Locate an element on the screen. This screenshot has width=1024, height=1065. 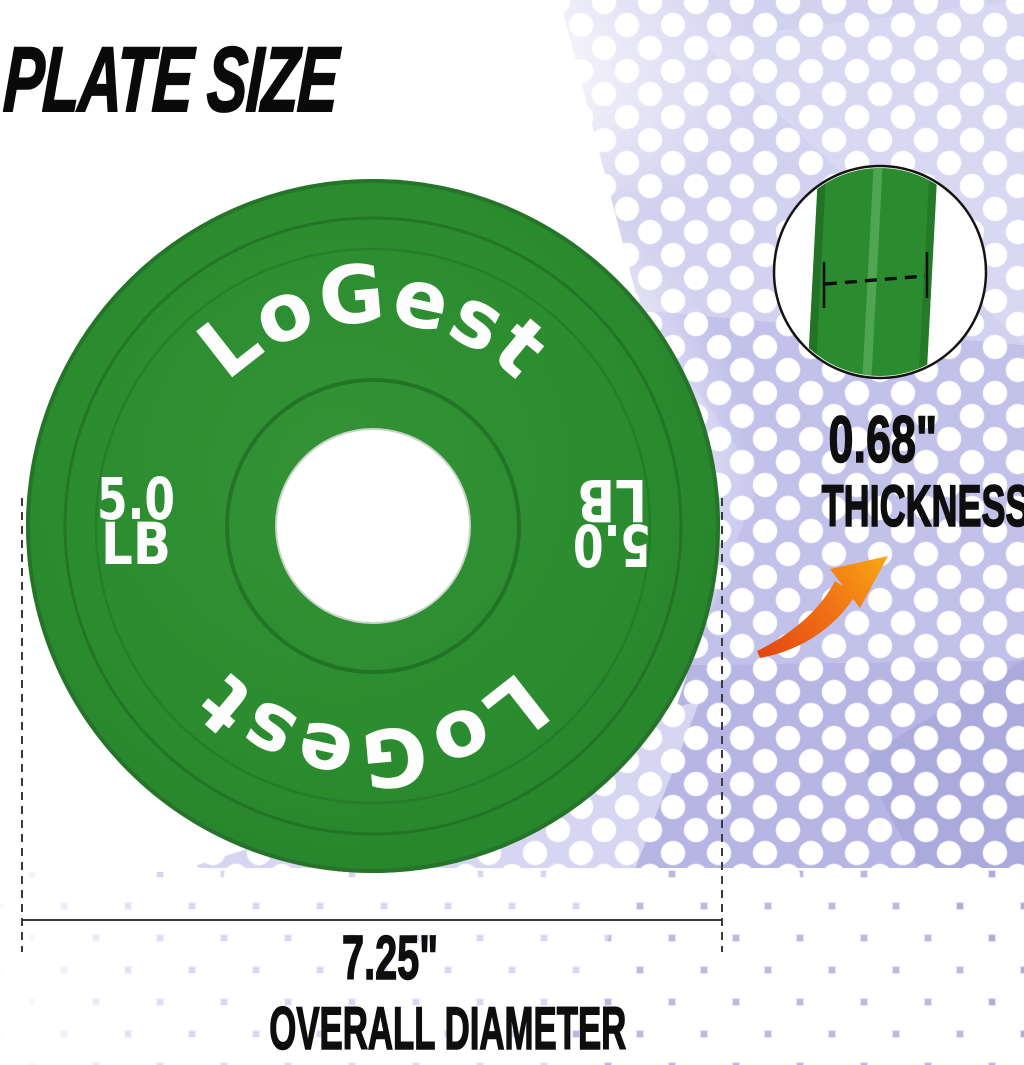
arrow-body is located at coordinates (806, 619).